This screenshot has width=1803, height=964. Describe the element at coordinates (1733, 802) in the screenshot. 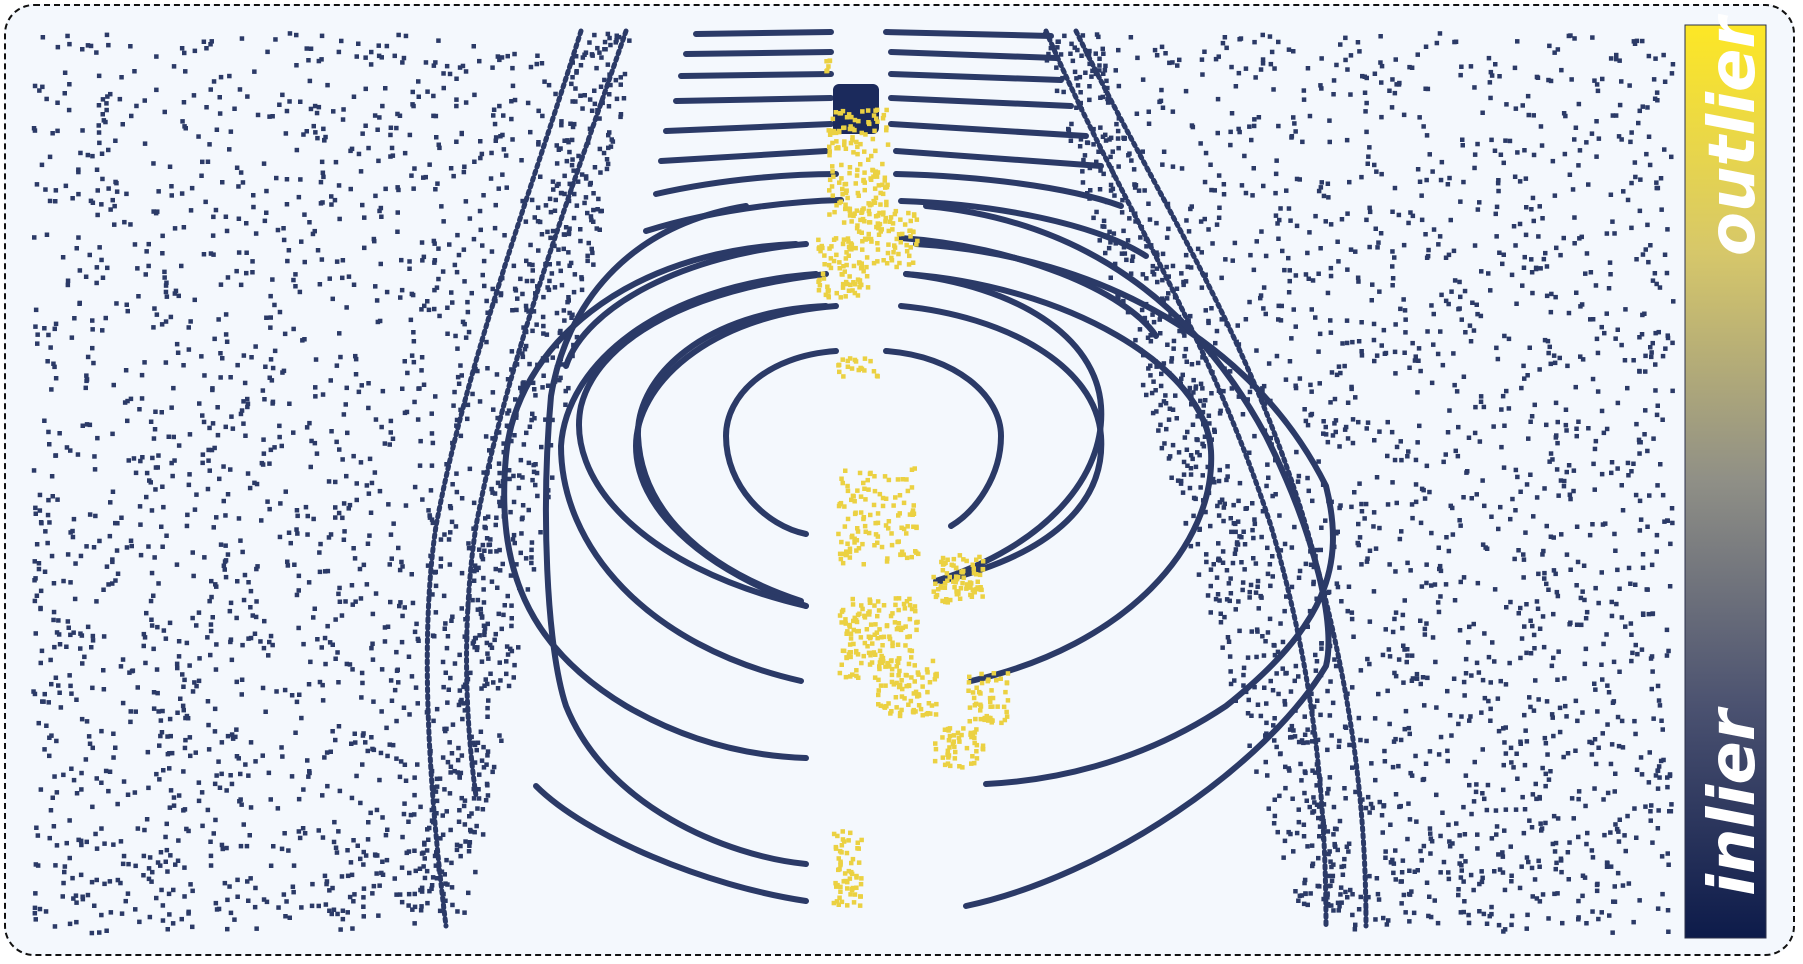

I see `colorbar-bottom-label: inlier` at that location.